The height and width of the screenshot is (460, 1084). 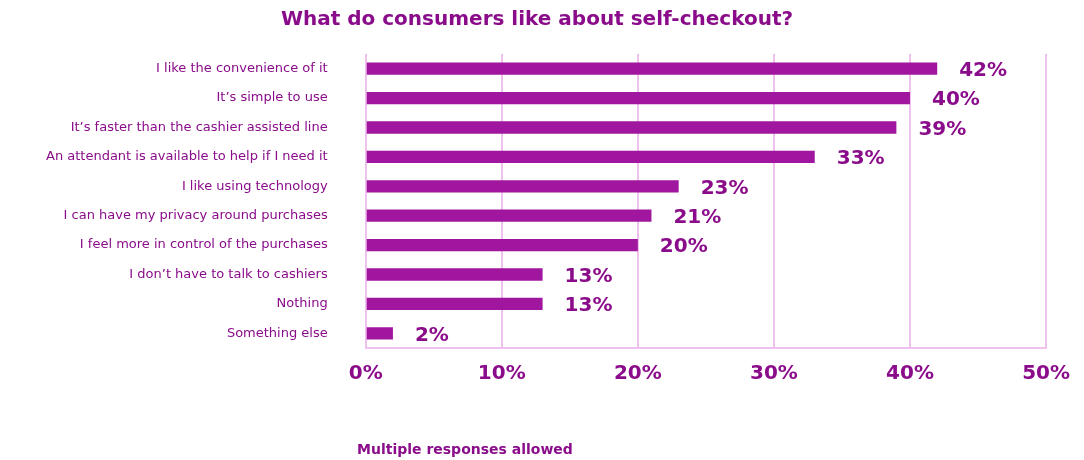 I want to click on x-tick-label: 40%, so click(x=910, y=372).